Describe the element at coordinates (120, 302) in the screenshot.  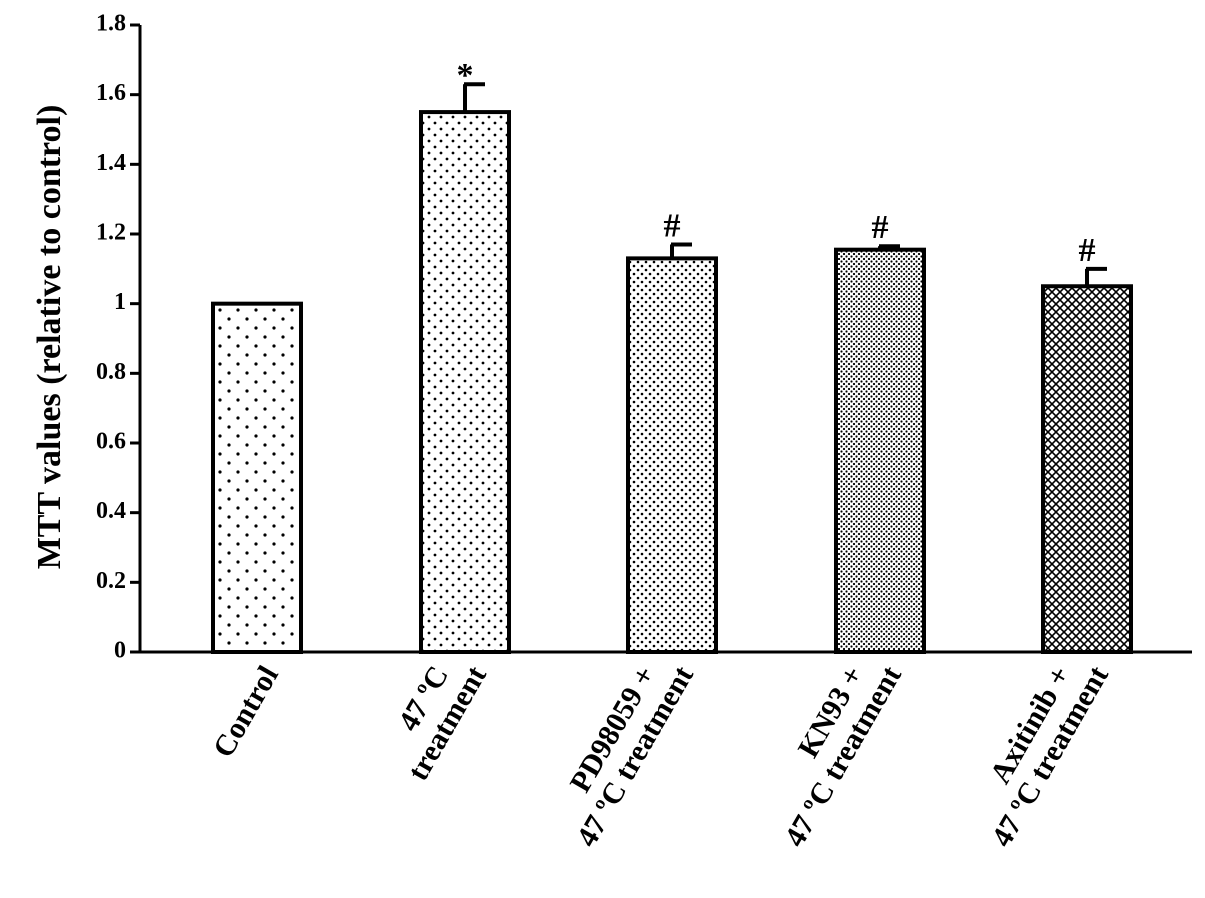
I see `y-tick-label: 1` at that location.